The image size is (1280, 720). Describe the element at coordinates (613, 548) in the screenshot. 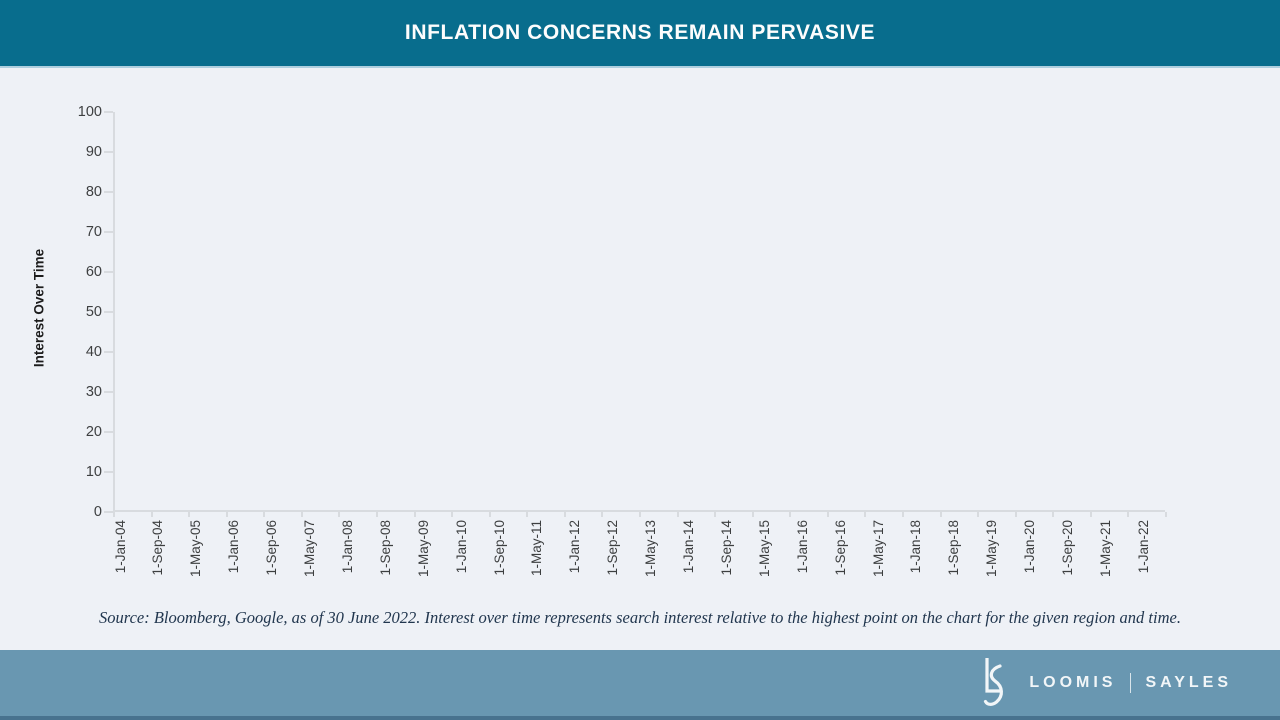

I see `x-tick-label: 1-Sep-12` at that location.